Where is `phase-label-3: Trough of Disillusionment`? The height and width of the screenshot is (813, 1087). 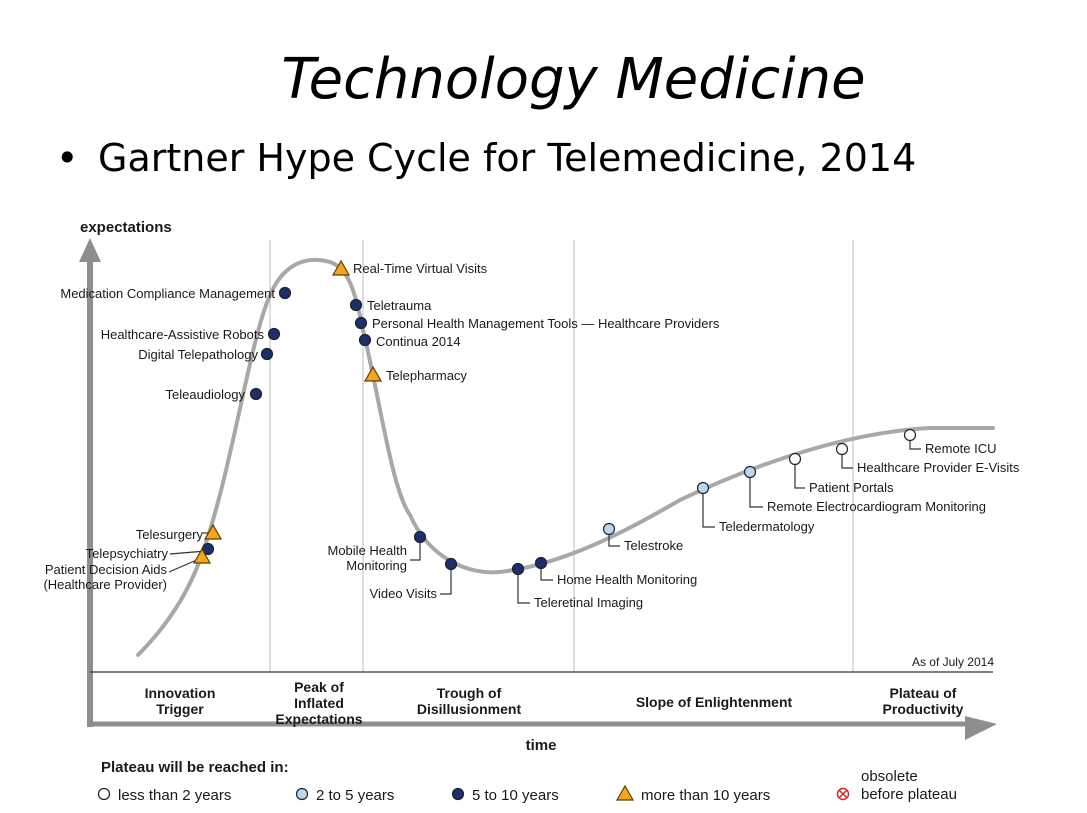 phase-label-3: Trough of Disillusionment is located at coordinates (469, 701).